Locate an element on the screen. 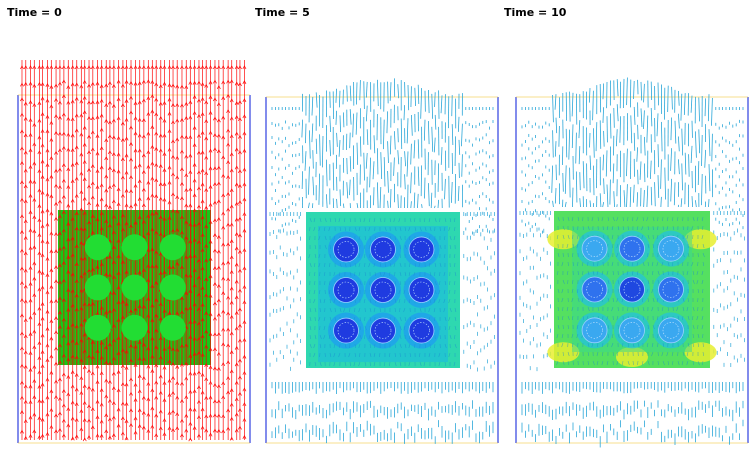  block-flow-vectors is located at coordinates (382, 292).